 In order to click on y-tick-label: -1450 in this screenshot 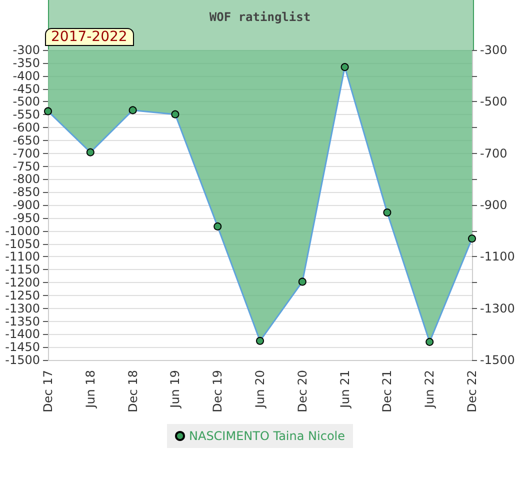, I will do `click(22, 347)`.